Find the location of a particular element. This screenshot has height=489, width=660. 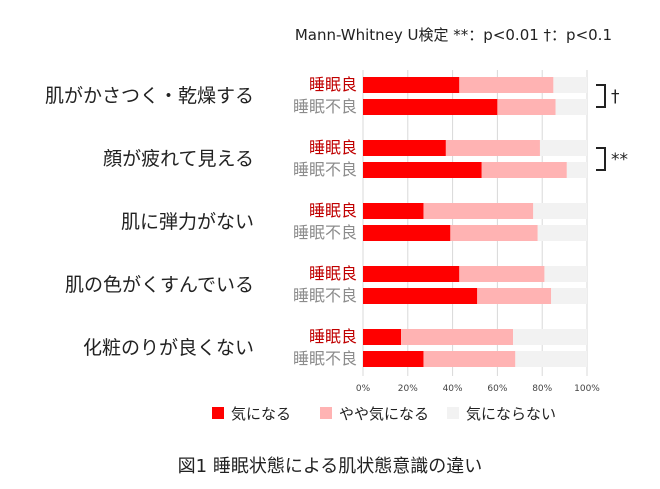

x-axis-ticks: 0% 20% 40% 60% 80% 100% is located at coordinates (478, 389).